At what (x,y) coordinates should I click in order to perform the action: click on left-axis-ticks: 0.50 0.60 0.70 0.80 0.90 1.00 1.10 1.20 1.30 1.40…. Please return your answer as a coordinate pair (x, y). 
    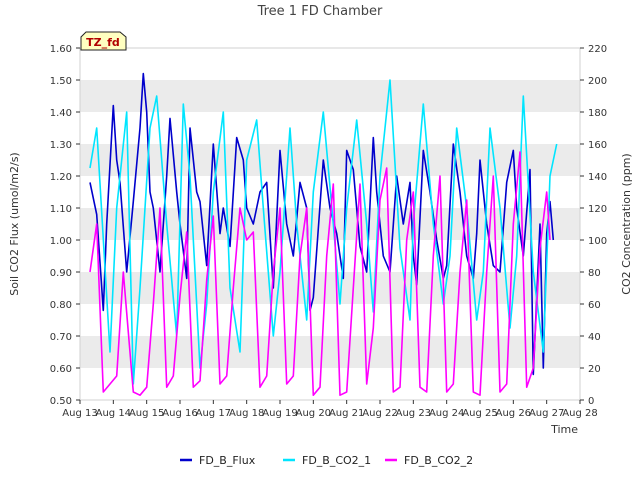
    Looking at the image, I should click on (65, 225).